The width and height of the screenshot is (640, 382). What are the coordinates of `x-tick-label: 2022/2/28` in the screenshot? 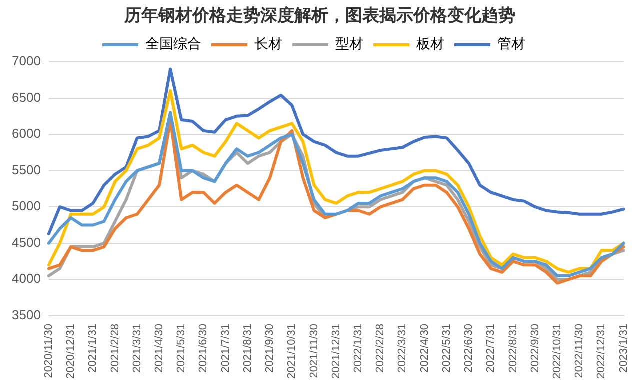 It's located at (380, 348).